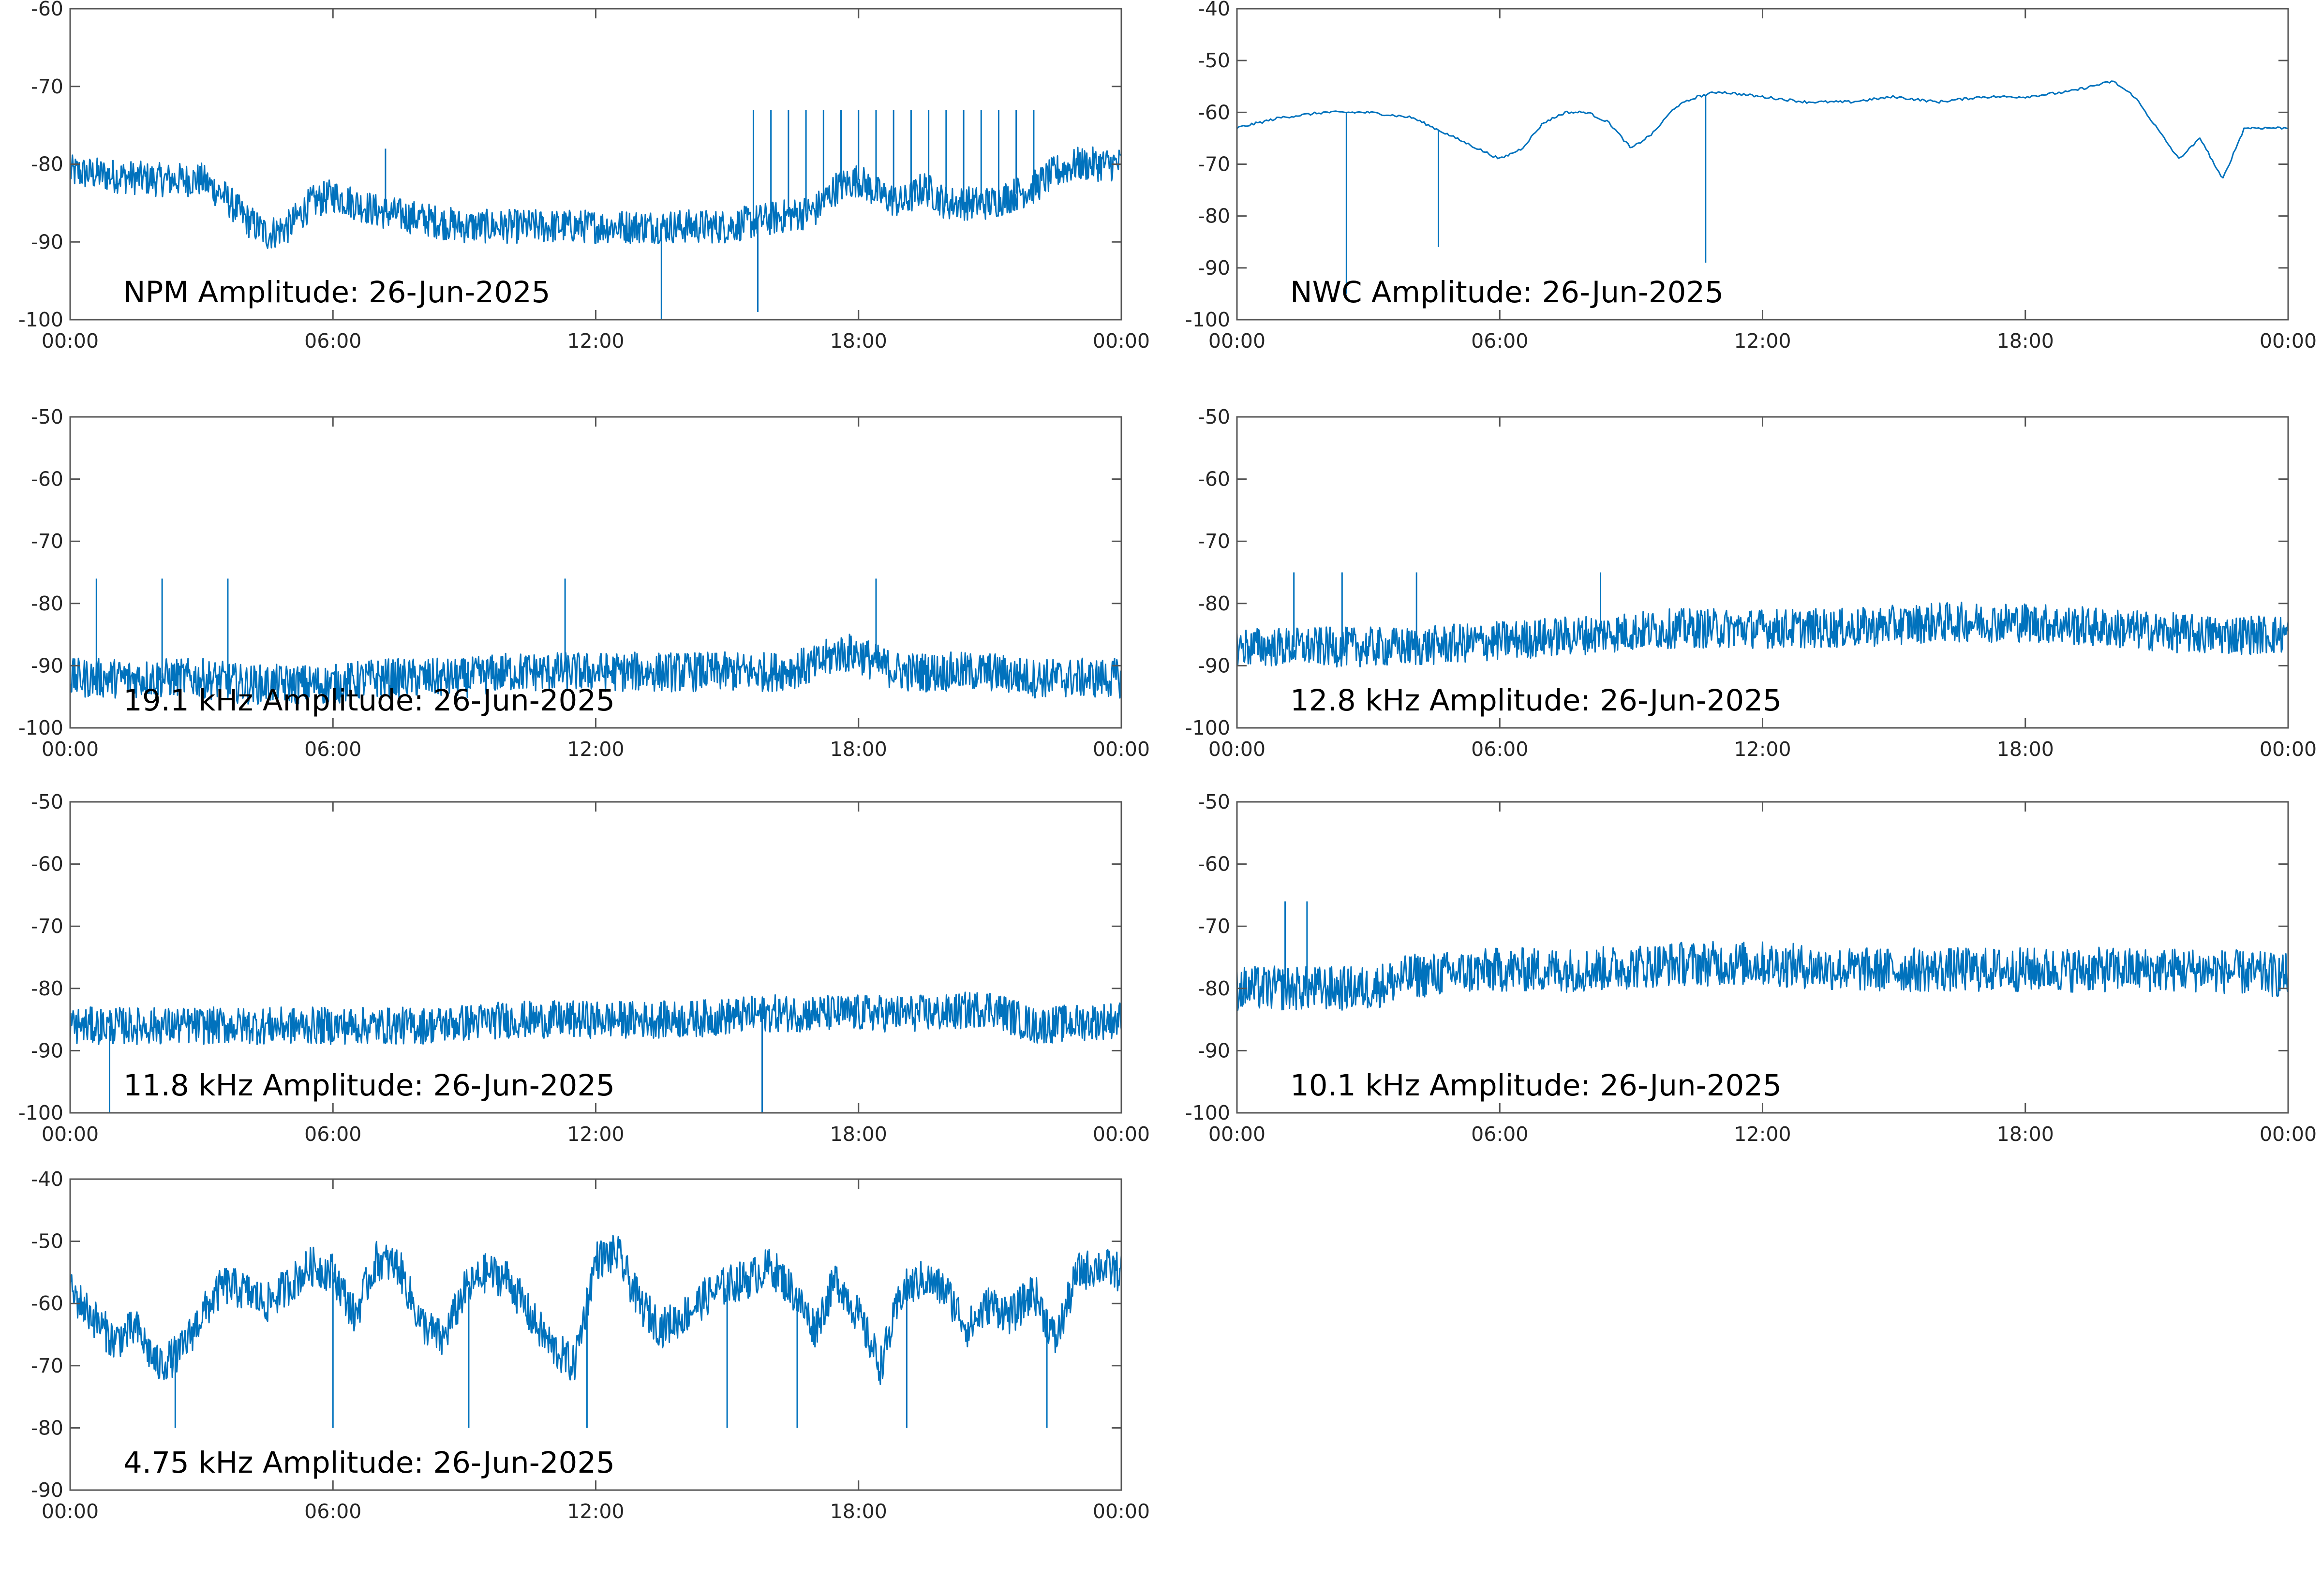 This screenshot has width=2322, height=1596. What do you see at coordinates (1507, 292) in the screenshot?
I see `panel-title: NWC Amplitude: 26-Jun-2025` at bounding box center [1507, 292].